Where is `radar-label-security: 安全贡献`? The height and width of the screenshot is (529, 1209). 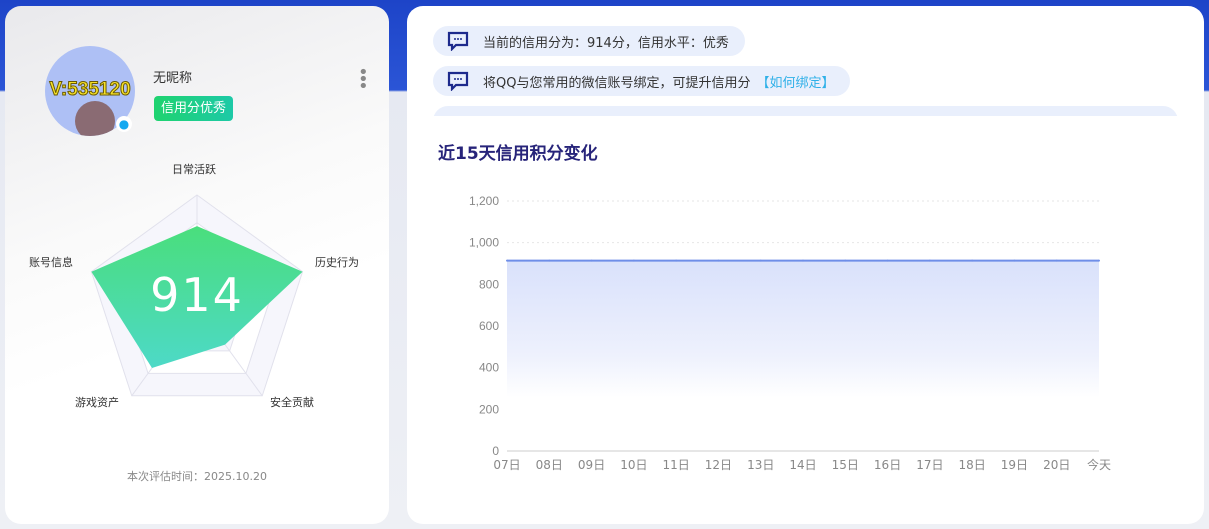
radar-label-security: 安全贡献 is located at coordinates (292, 402).